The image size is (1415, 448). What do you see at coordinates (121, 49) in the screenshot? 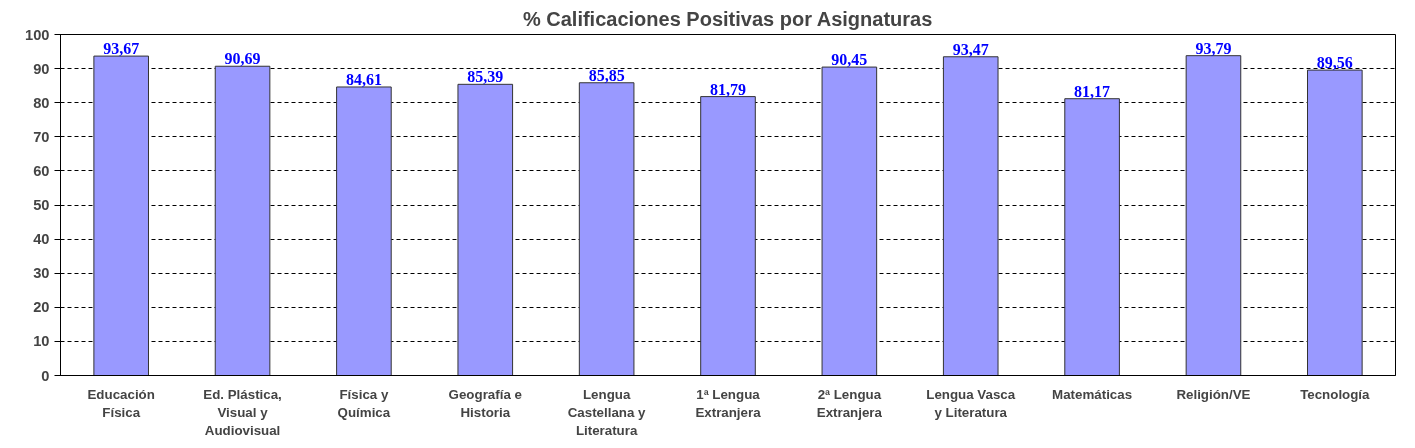
I see `data-label: 93,67` at bounding box center [121, 49].